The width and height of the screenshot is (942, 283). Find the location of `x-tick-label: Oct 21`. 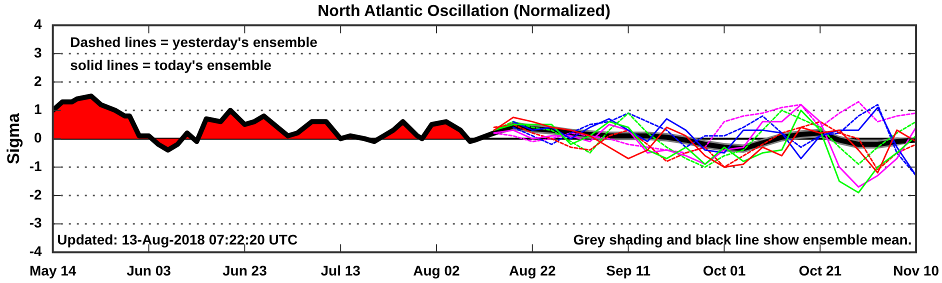

x-tick-label: Oct 21 is located at coordinates (820, 270).